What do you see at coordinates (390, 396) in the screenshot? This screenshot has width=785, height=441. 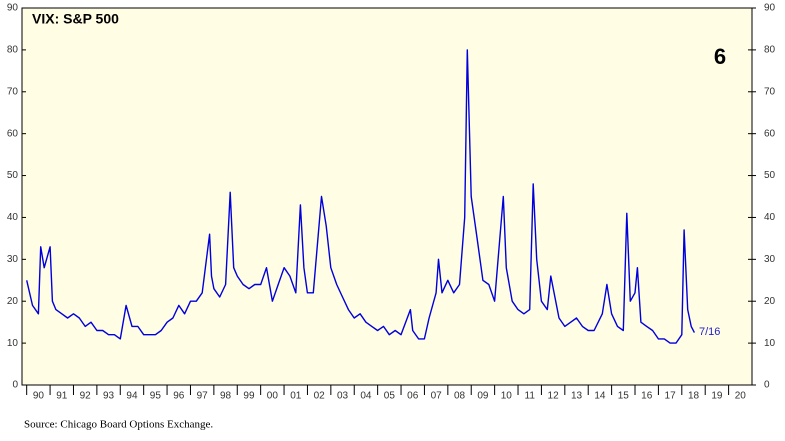 I see `x-tick-label: 05` at bounding box center [390, 396].